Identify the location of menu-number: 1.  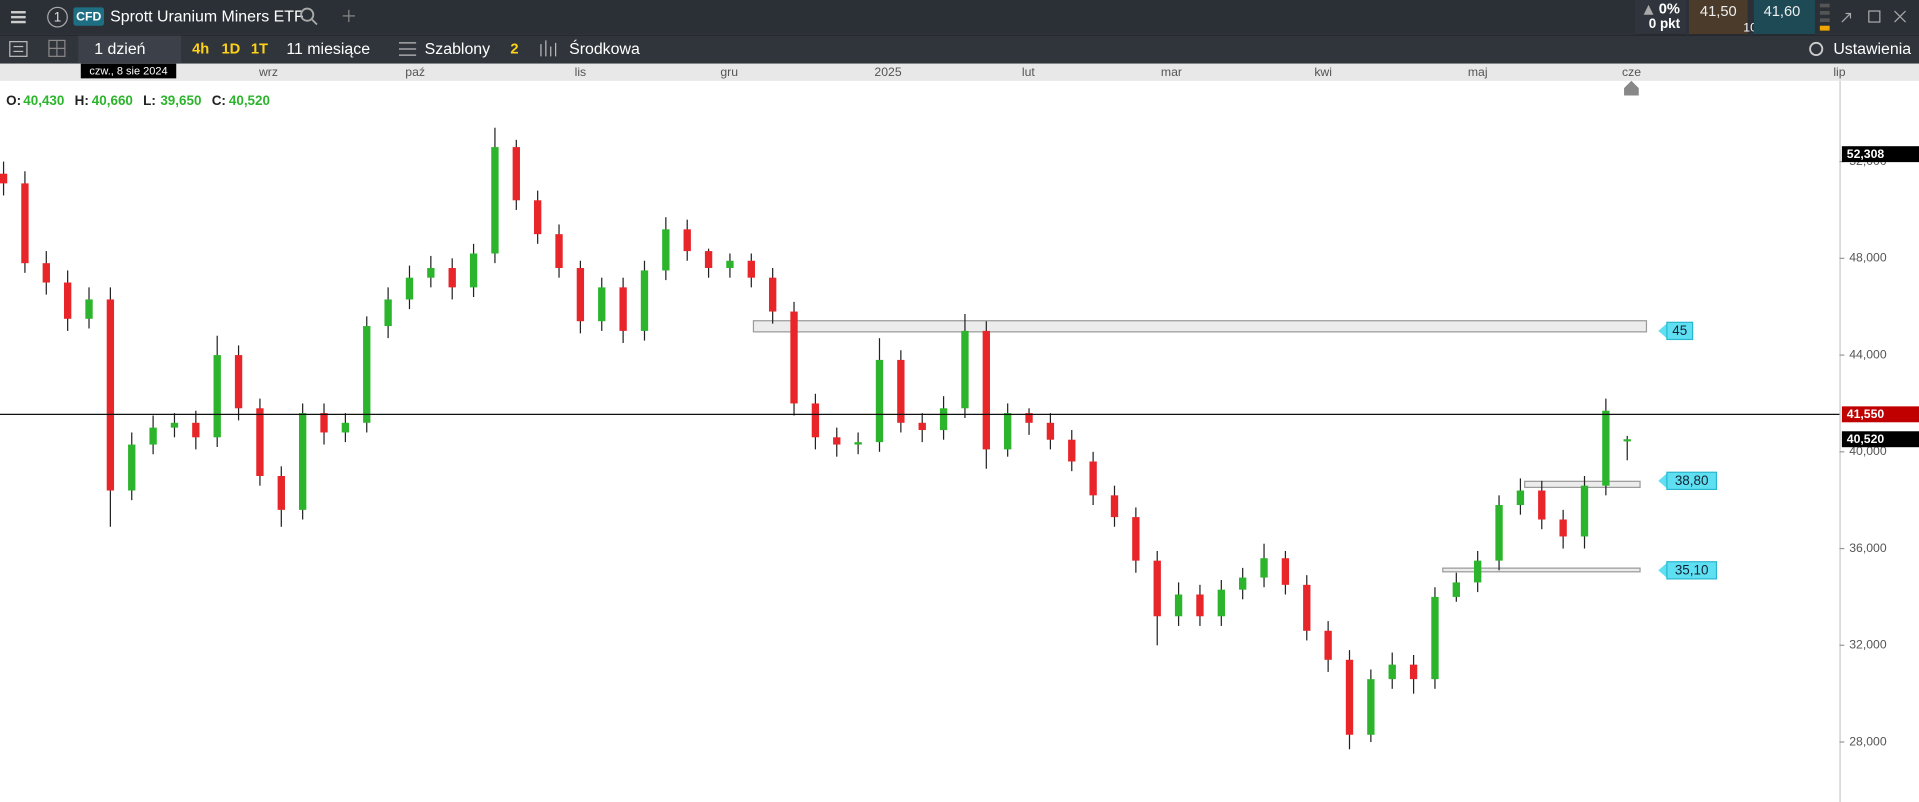
(57, 16).